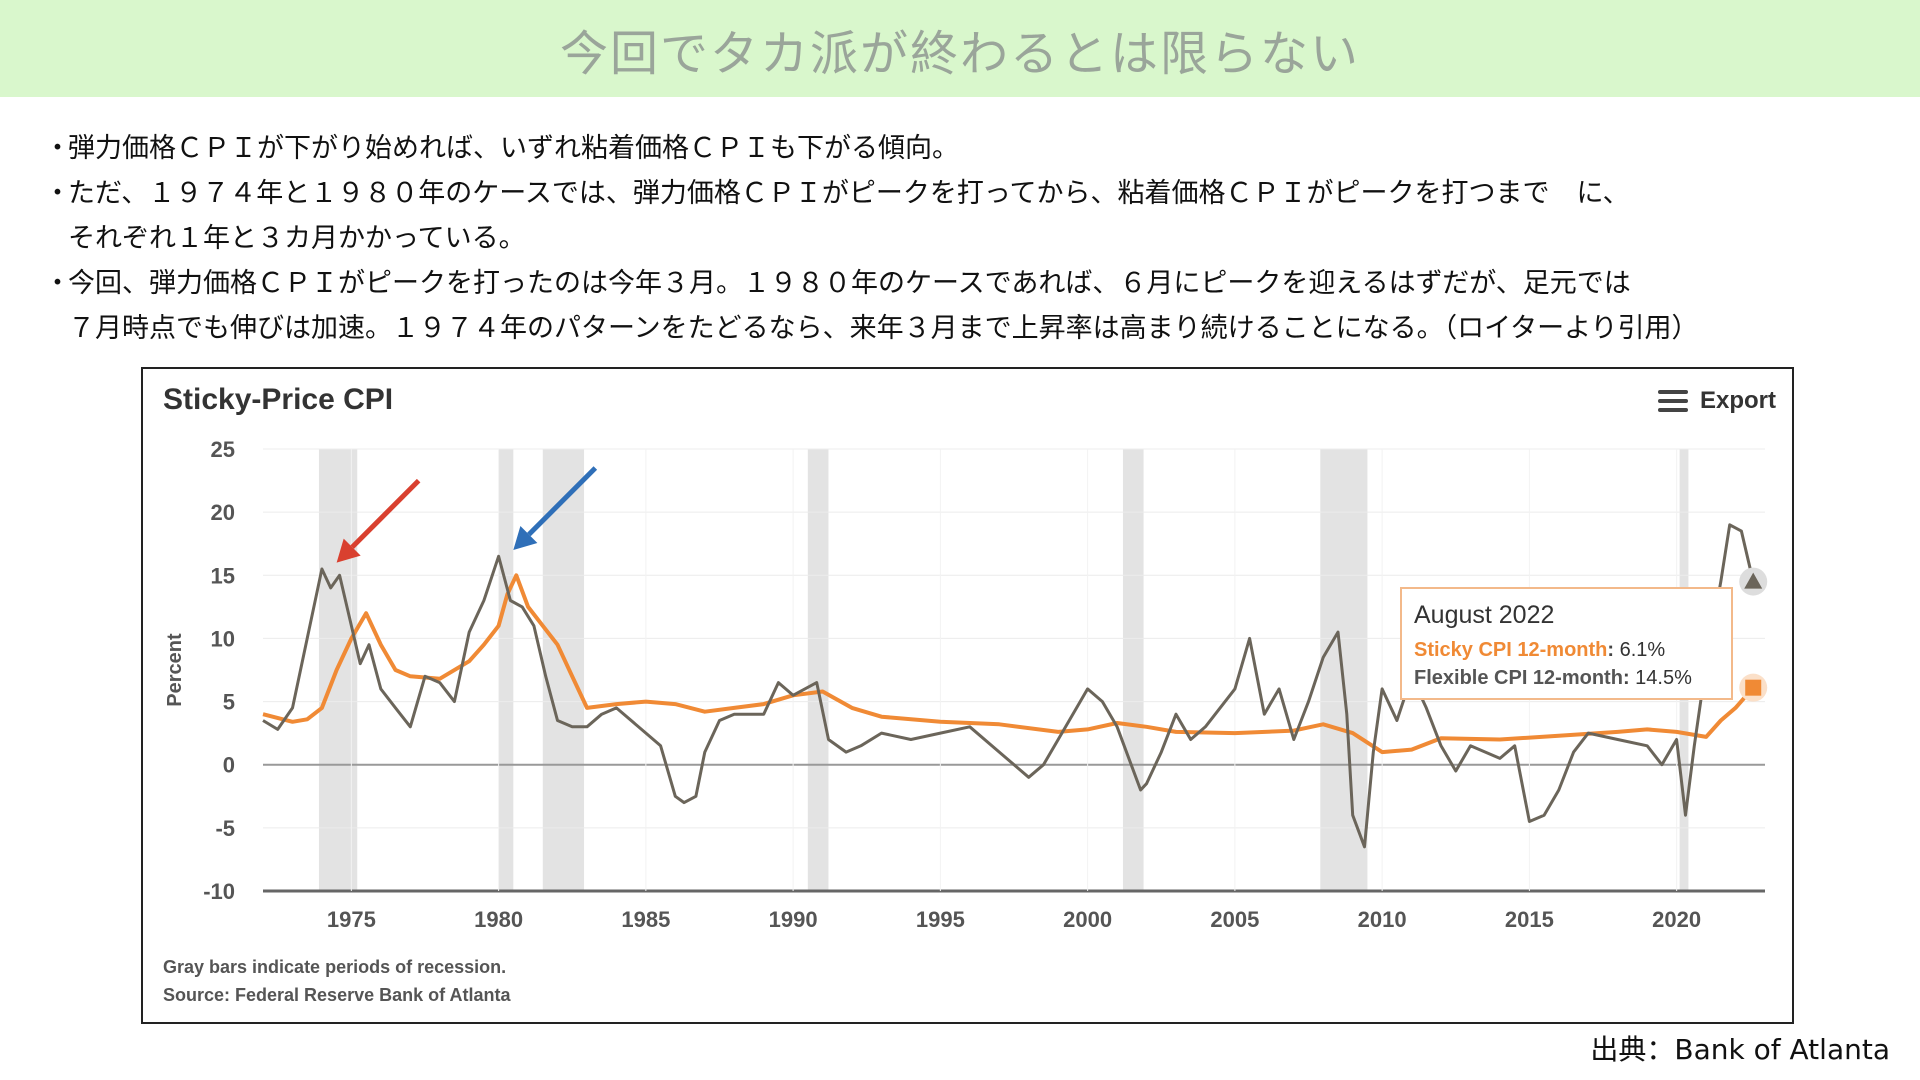 The height and width of the screenshot is (1080, 1920). Describe the element at coordinates (498, 919) in the screenshot. I see `x-tick-label: 1980` at that location.